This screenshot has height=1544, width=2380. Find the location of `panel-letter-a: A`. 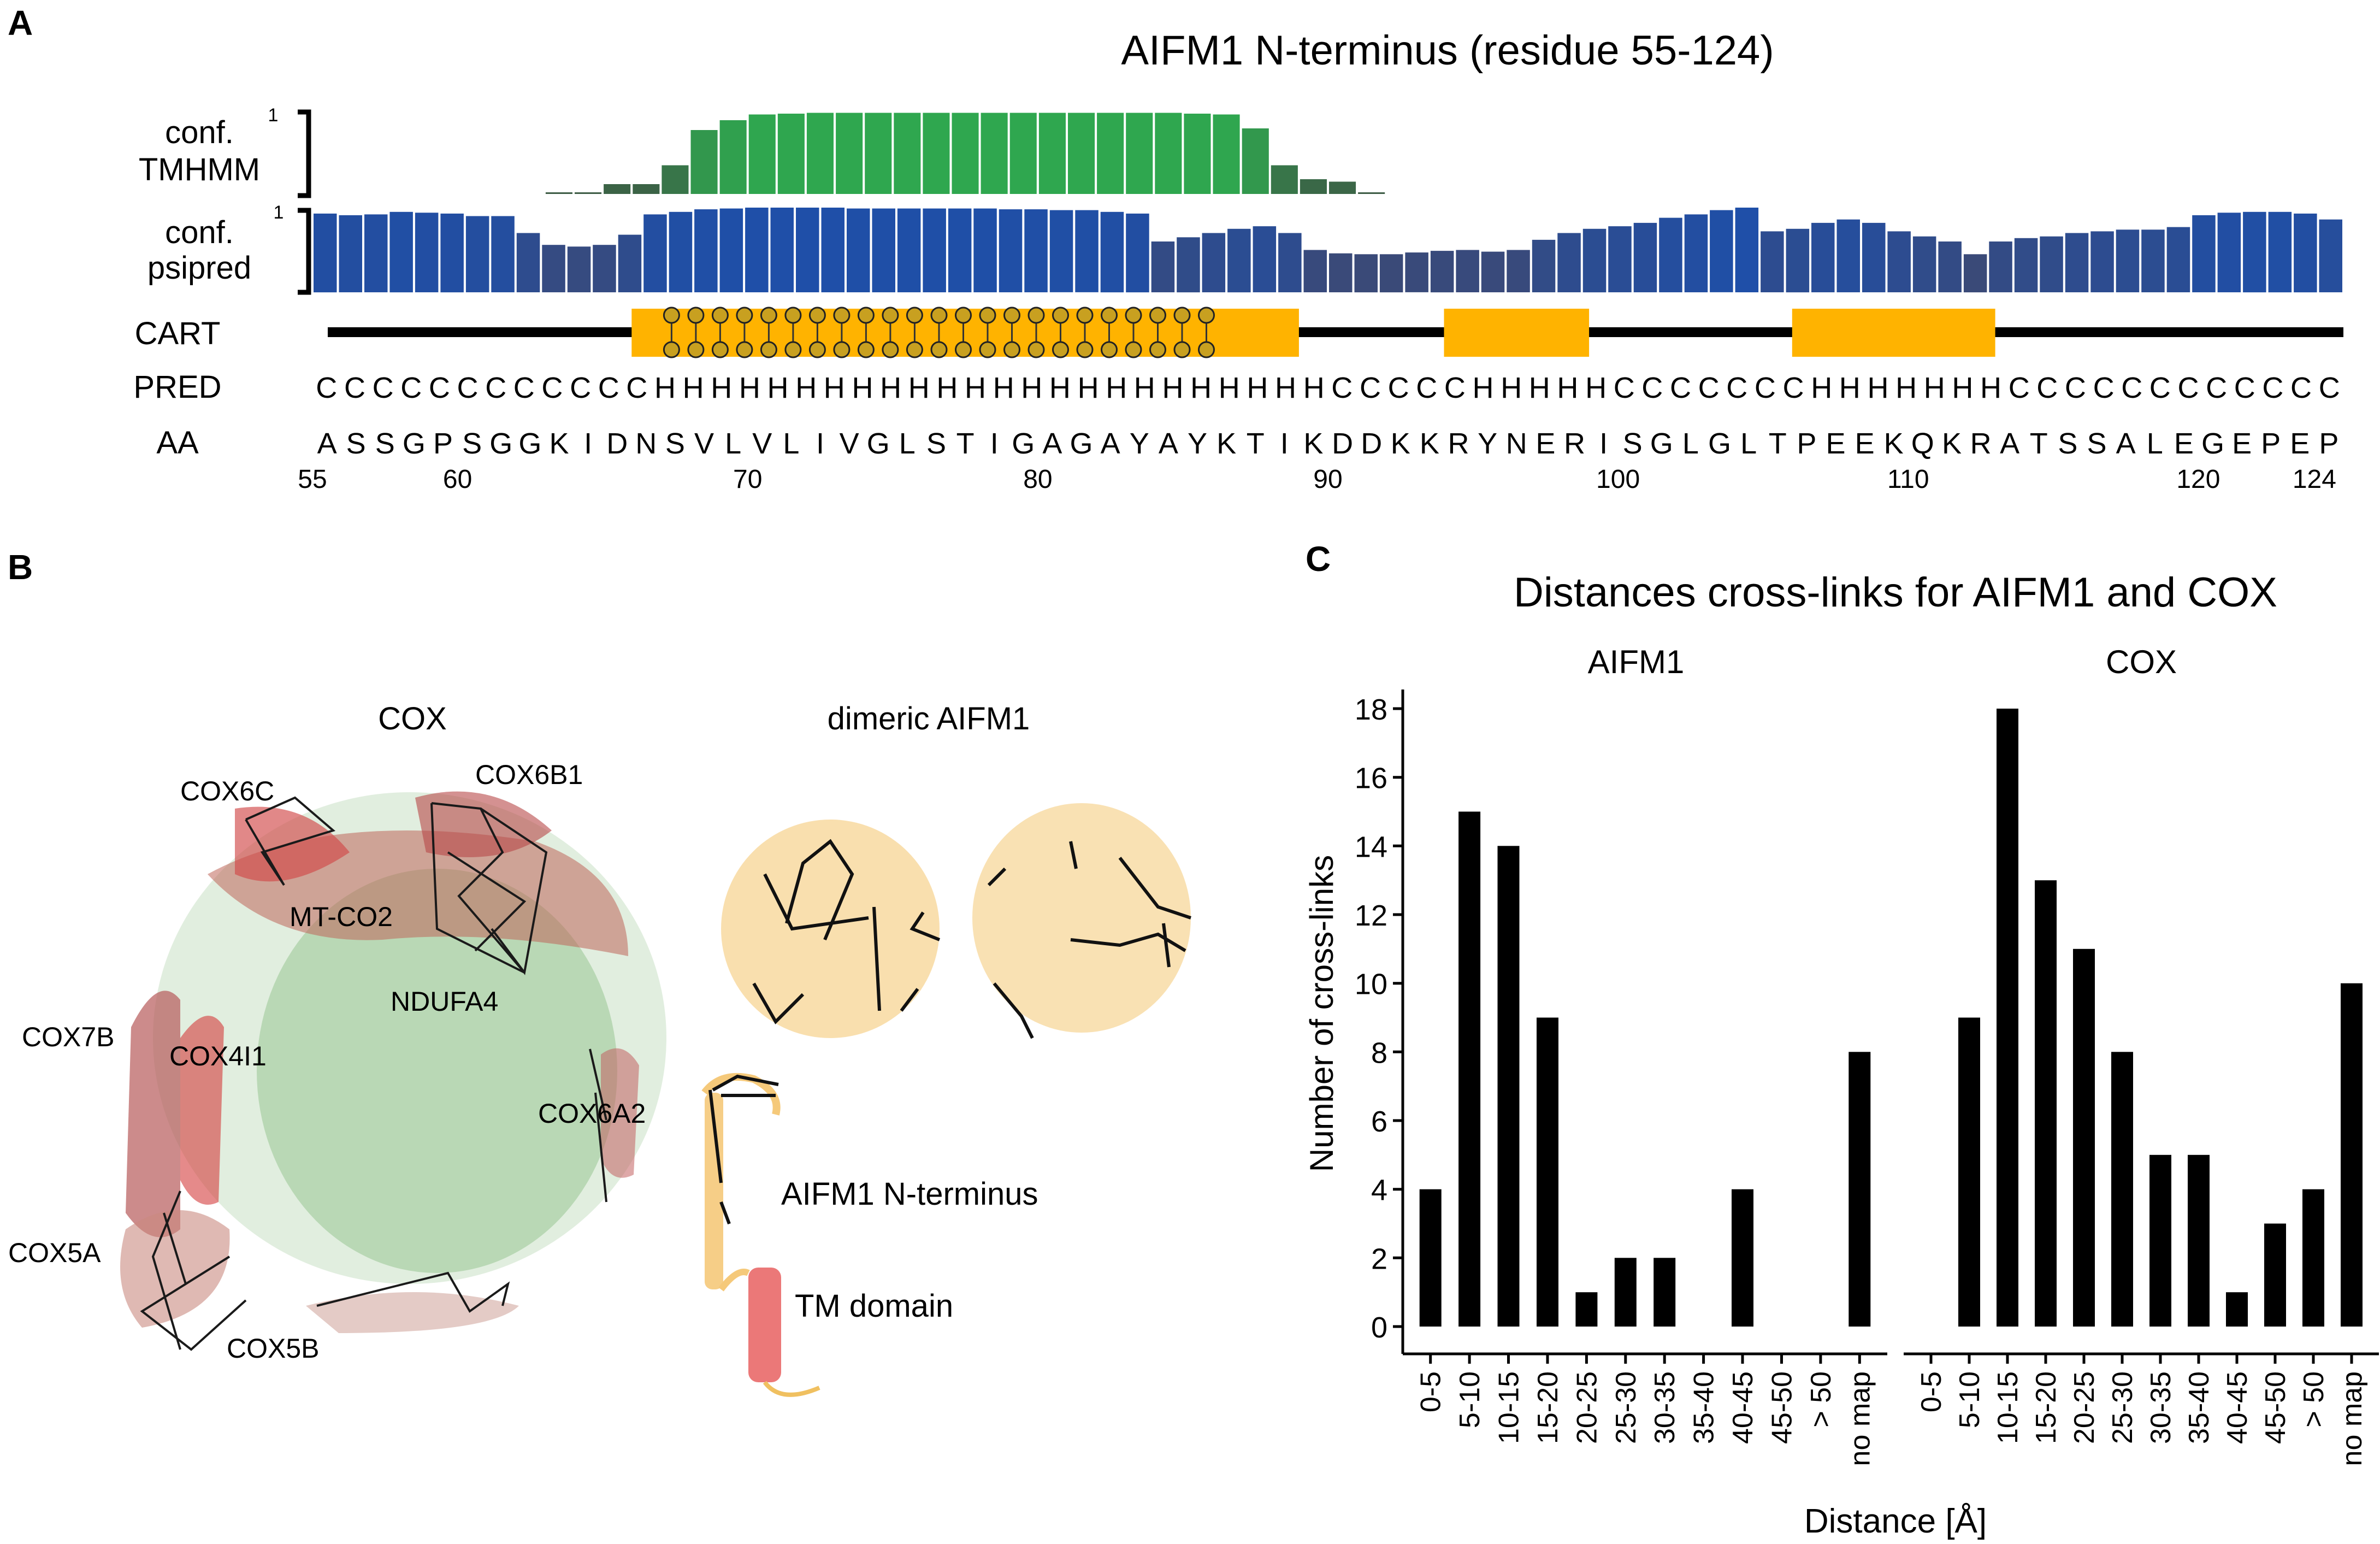

panel-letter-a: A is located at coordinates (21, 23).